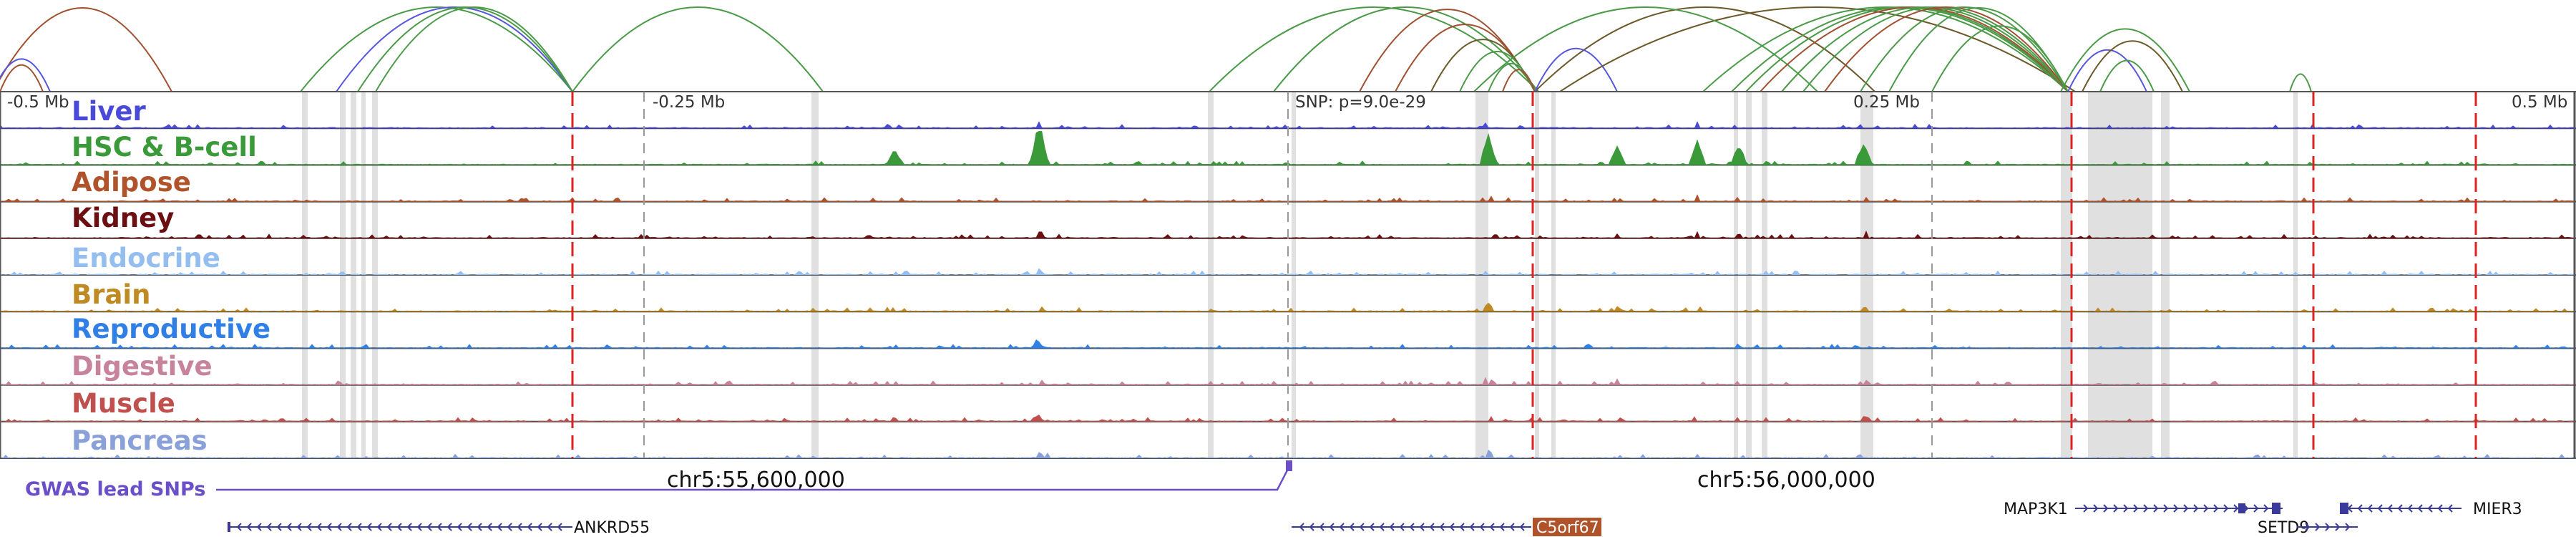  Describe the element at coordinates (111, 294) in the screenshot. I see `track-label-brain: Brain` at that location.